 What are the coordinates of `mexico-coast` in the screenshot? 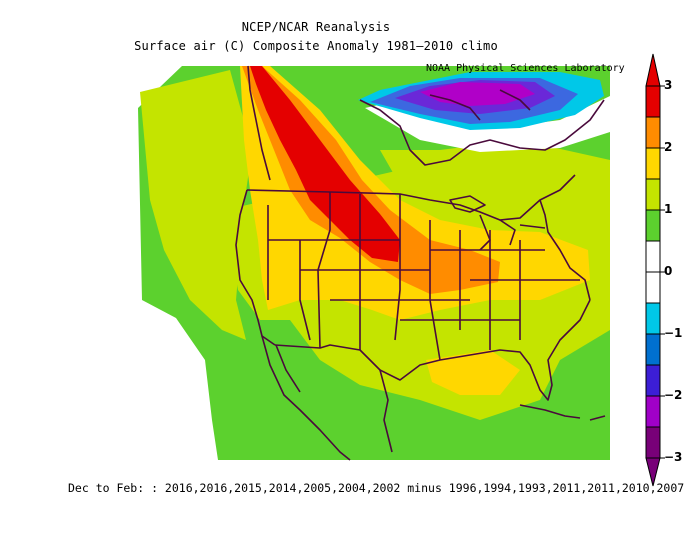 It's located at (327, 398).